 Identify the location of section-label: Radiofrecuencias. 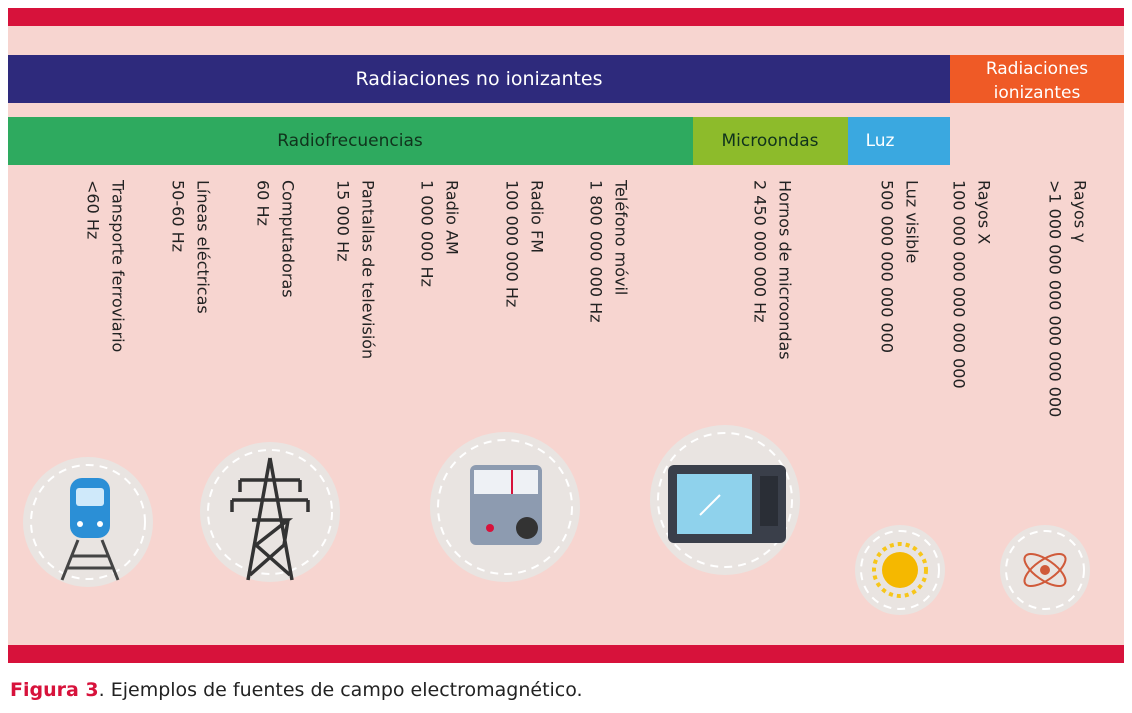
(350, 141).